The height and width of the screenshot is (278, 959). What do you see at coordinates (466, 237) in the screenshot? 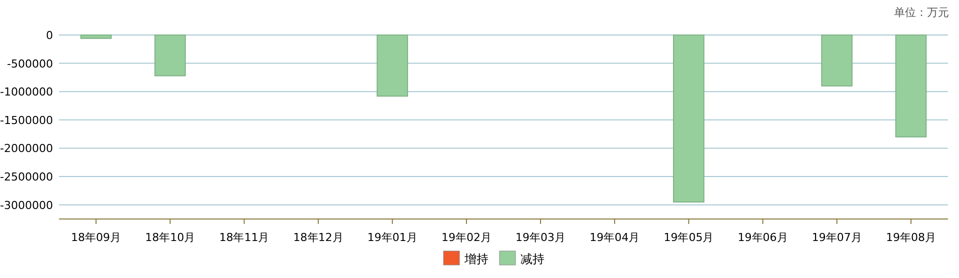
I see `x-tick-label: 19年02月` at bounding box center [466, 237].